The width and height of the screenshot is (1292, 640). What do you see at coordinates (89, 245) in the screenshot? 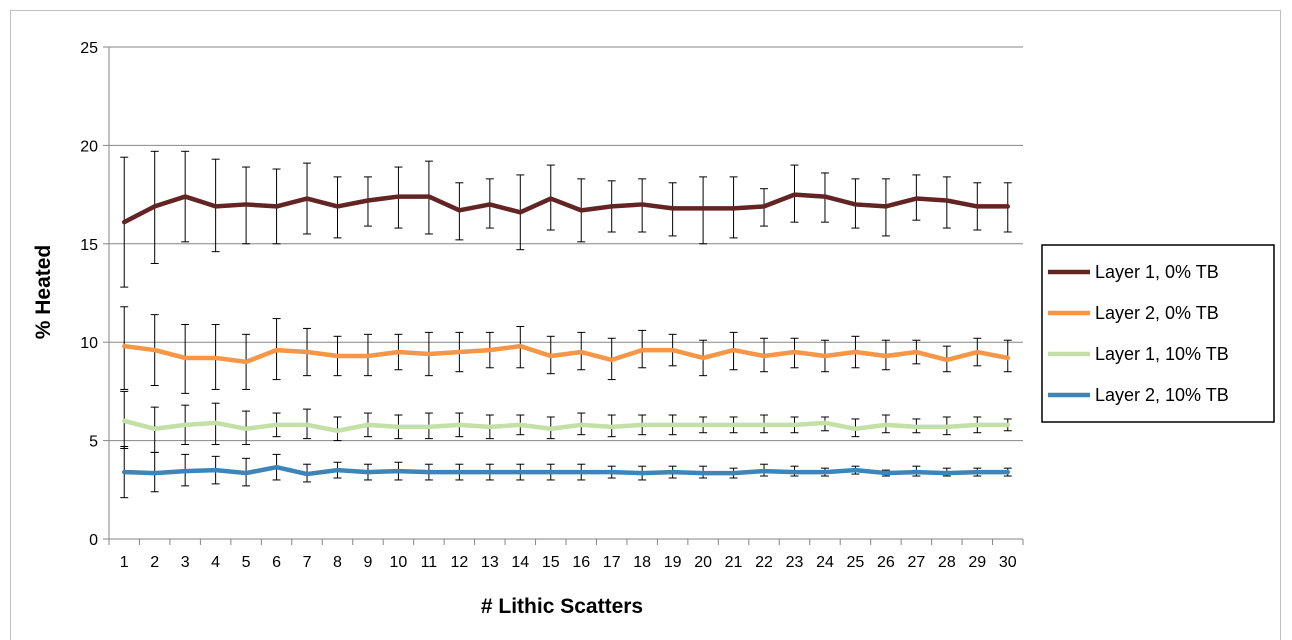
I see `y-tick-label: 15` at bounding box center [89, 245].